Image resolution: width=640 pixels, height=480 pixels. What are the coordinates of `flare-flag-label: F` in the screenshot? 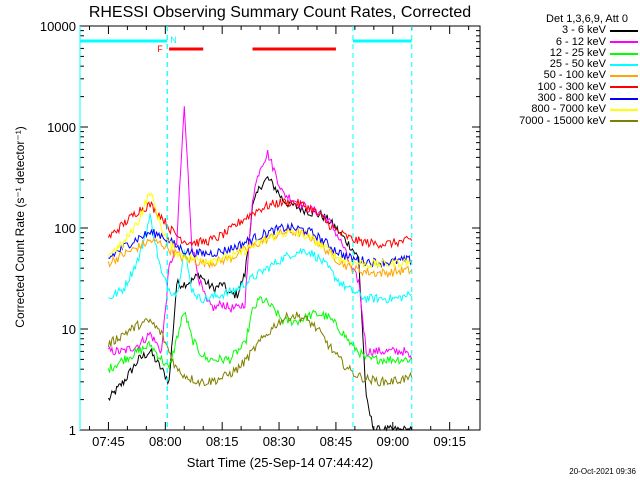 It's located at (160, 49).